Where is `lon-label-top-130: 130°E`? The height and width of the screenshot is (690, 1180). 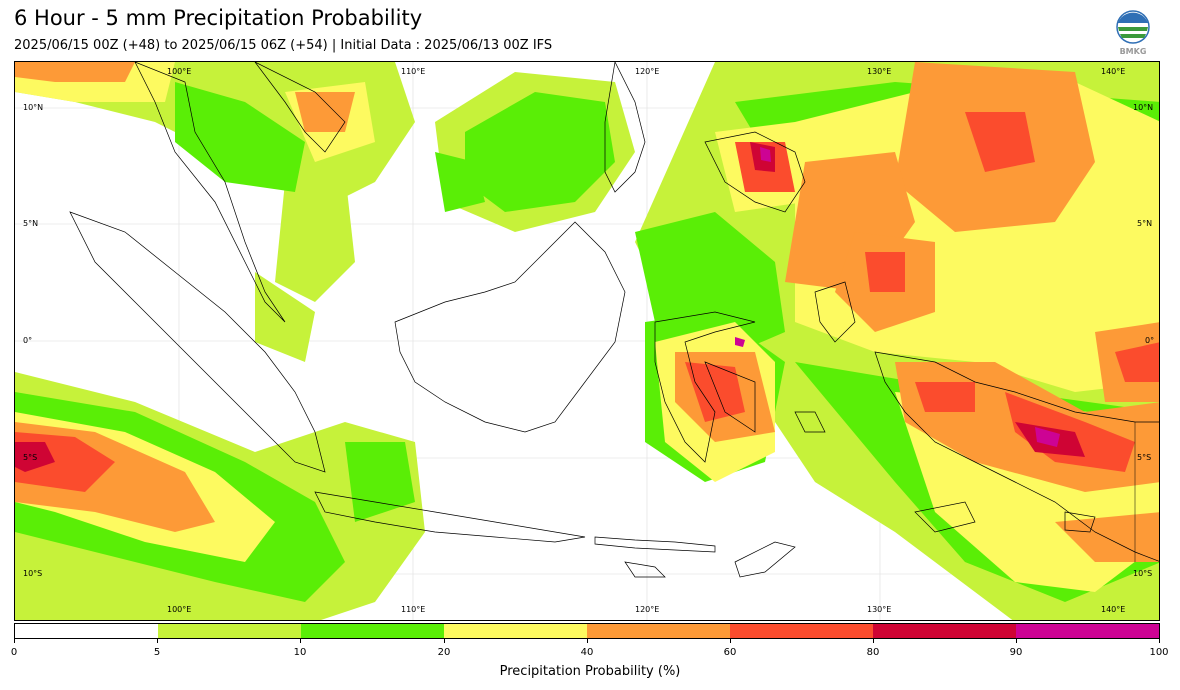
lon-label-top-130: 130°E is located at coordinates (879, 71).